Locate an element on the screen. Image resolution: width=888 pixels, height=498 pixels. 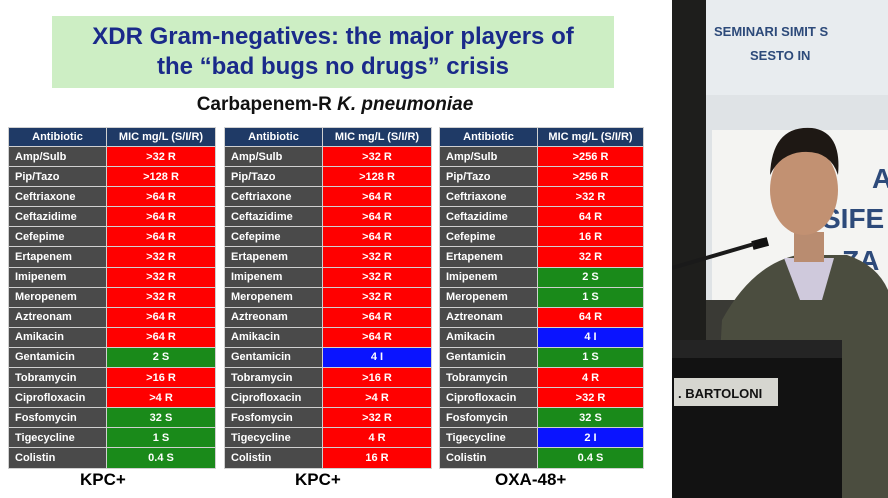
mic-value-cell: 0.4 S is located at coordinates (161, 458).